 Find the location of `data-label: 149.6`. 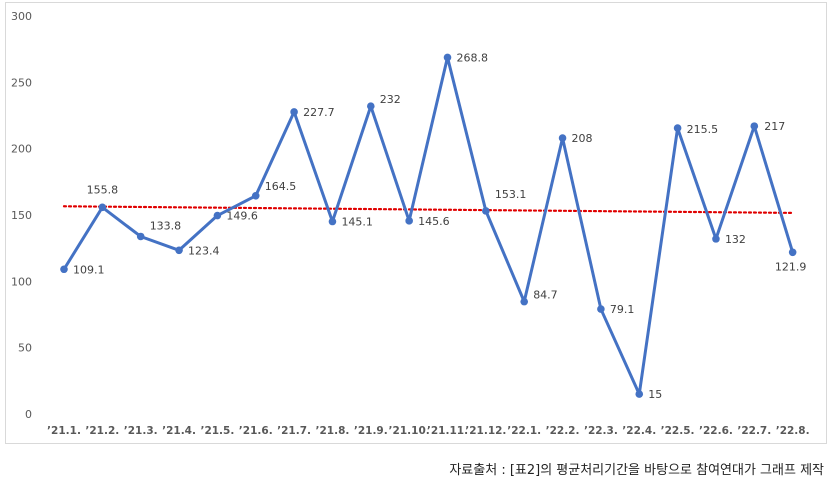

data-label: 149.6 is located at coordinates (242, 216).